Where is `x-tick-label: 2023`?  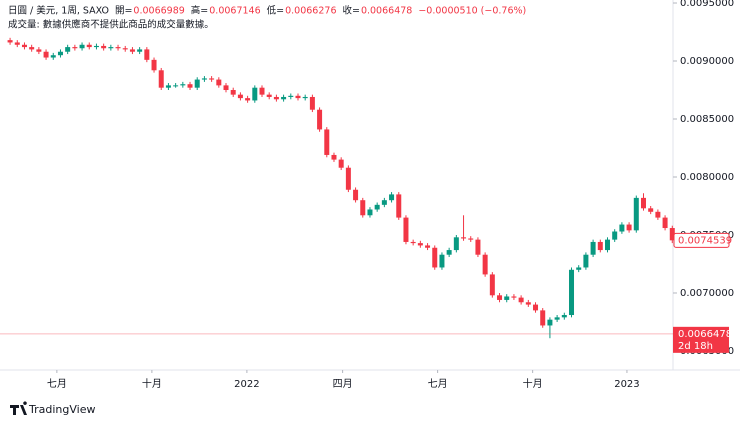
x-tick-label: 2023 is located at coordinates (626, 384).